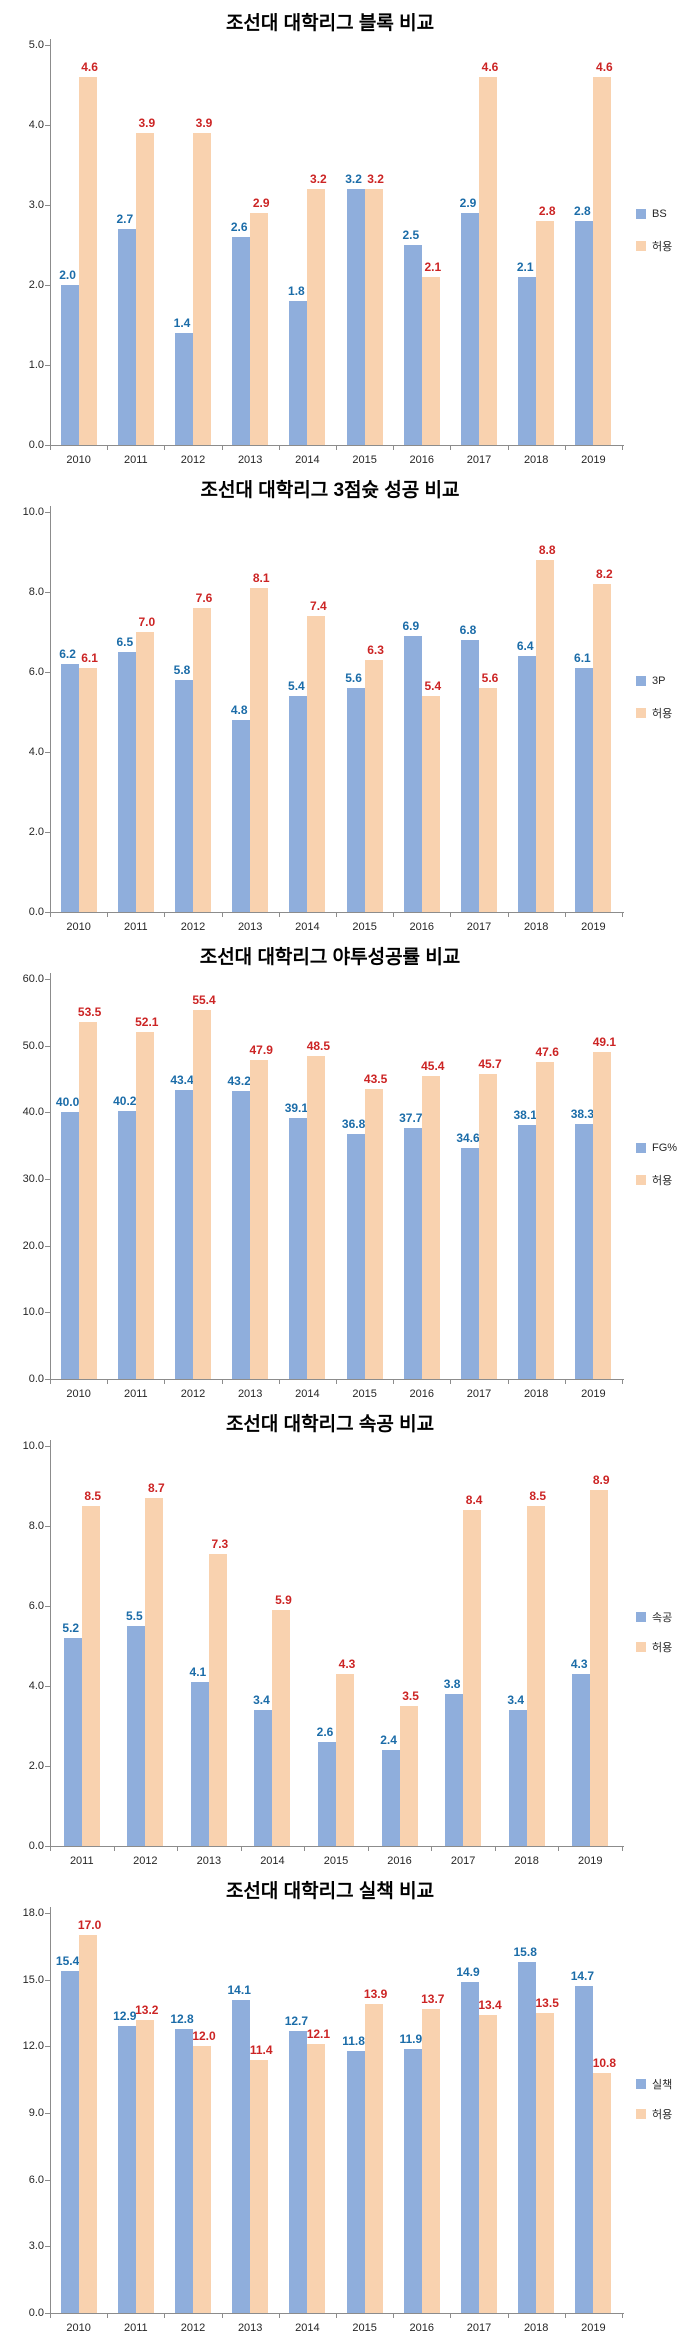 The image size is (700, 2335). What do you see at coordinates (204, 999) in the screenshot?
I see `bar-value-label: 55.4` at bounding box center [204, 999].